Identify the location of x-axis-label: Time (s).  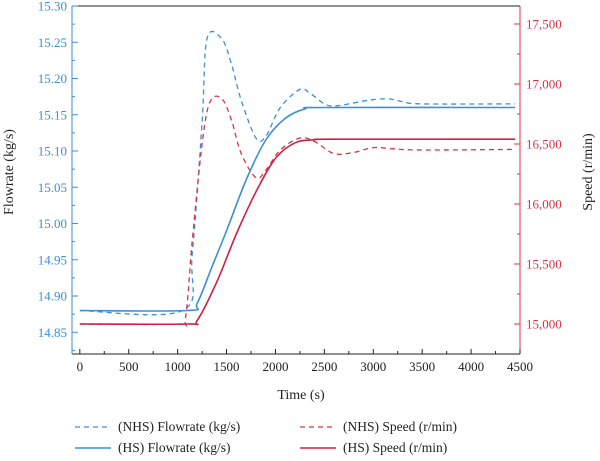
(301, 395).